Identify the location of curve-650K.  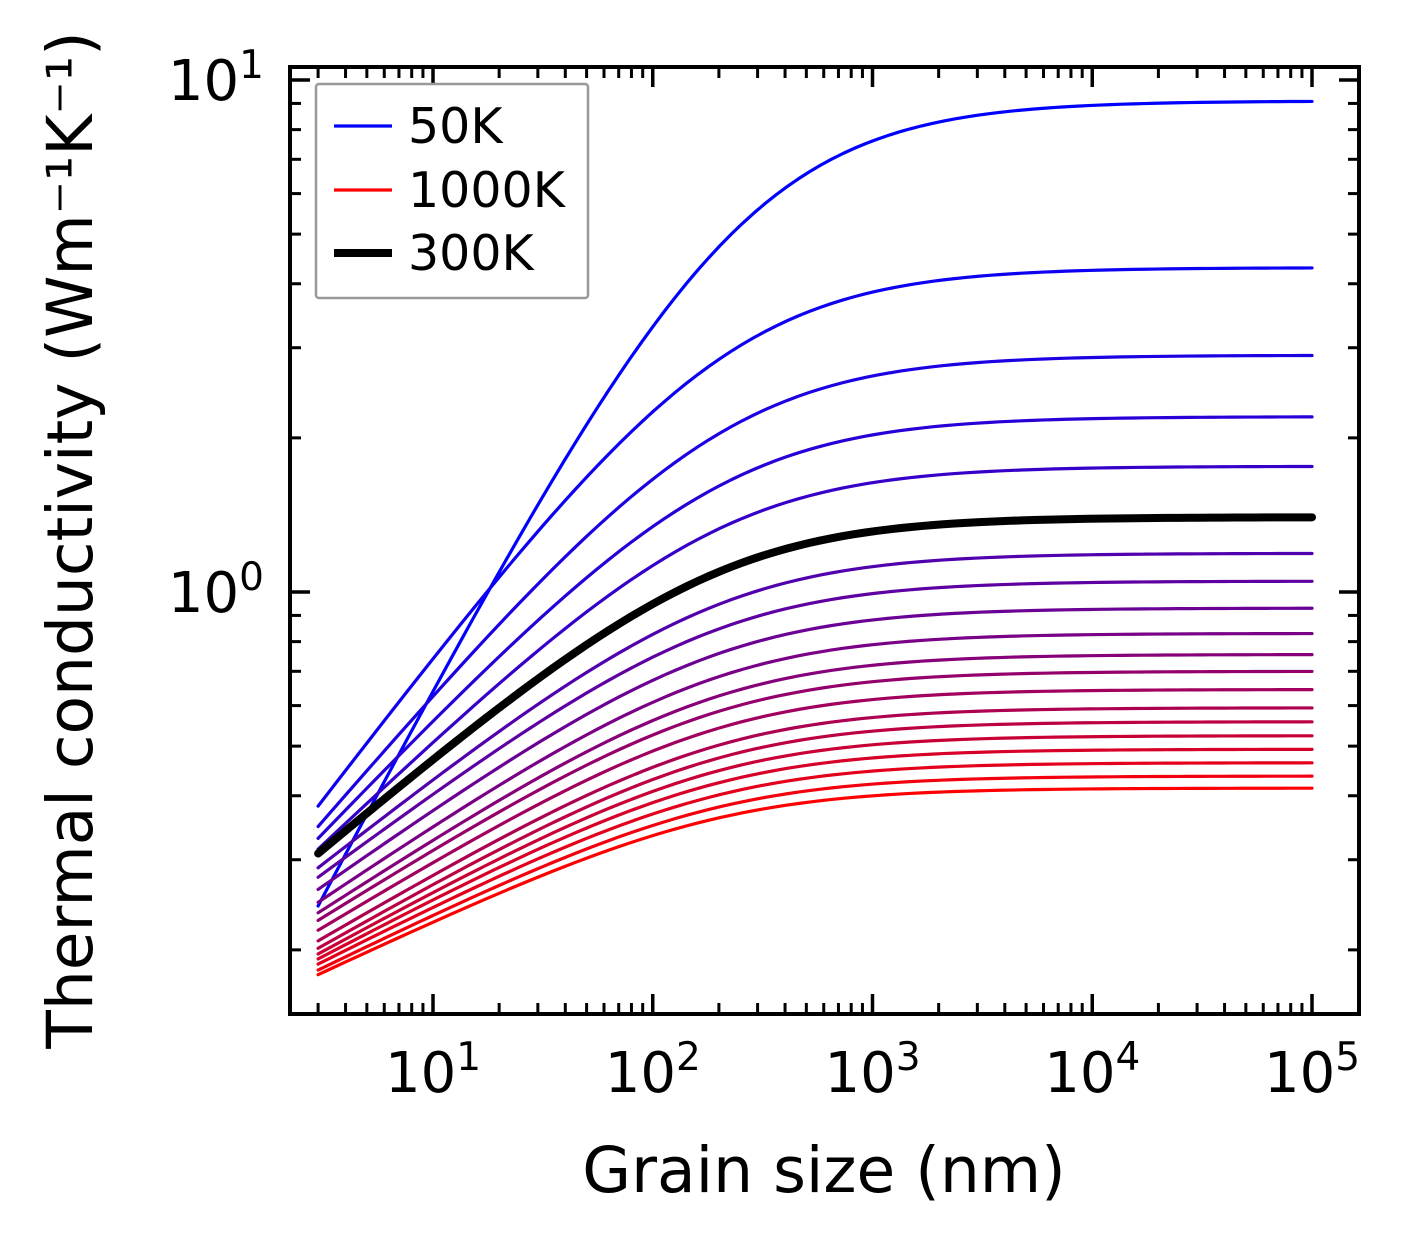
(815, 810).